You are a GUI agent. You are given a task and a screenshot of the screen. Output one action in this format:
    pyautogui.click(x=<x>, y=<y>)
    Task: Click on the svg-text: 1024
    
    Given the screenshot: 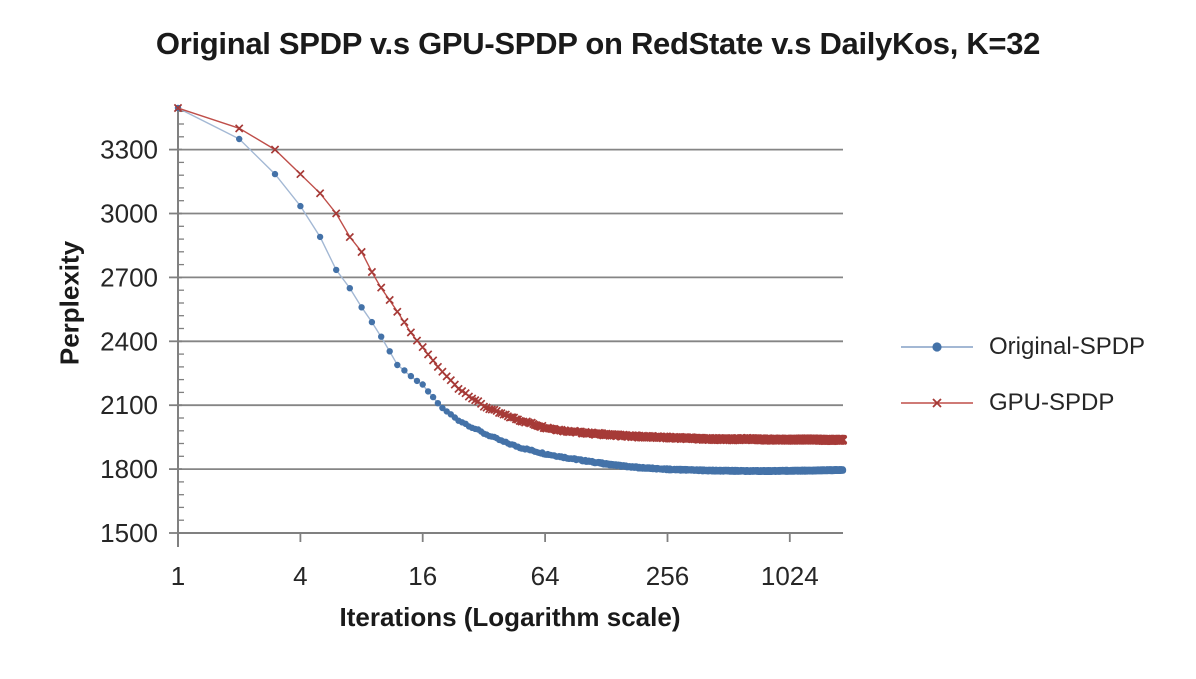 What is the action you would take?
    pyautogui.click(x=790, y=576)
    